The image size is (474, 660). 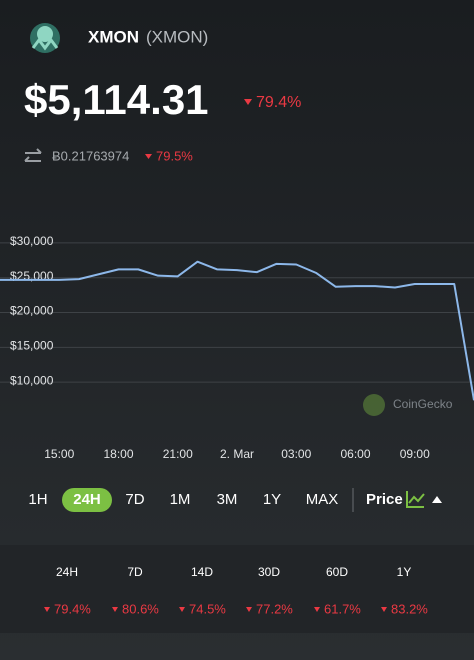 What do you see at coordinates (207, 608) in the screenshot?
I see `table-value: 74.5%` at bounding box center [207, 608].